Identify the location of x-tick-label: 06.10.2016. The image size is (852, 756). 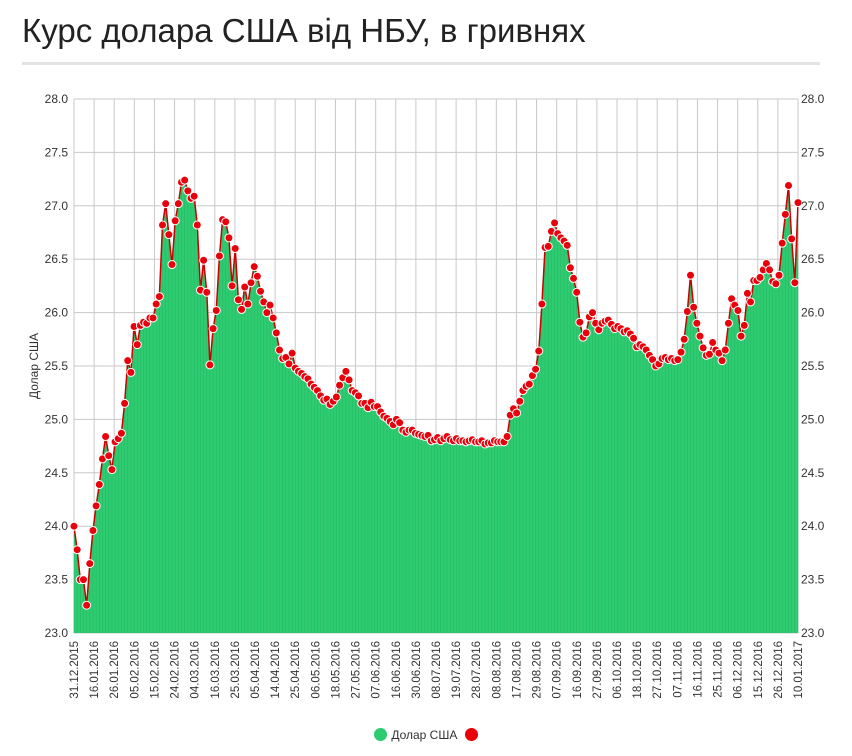
(618, 670).